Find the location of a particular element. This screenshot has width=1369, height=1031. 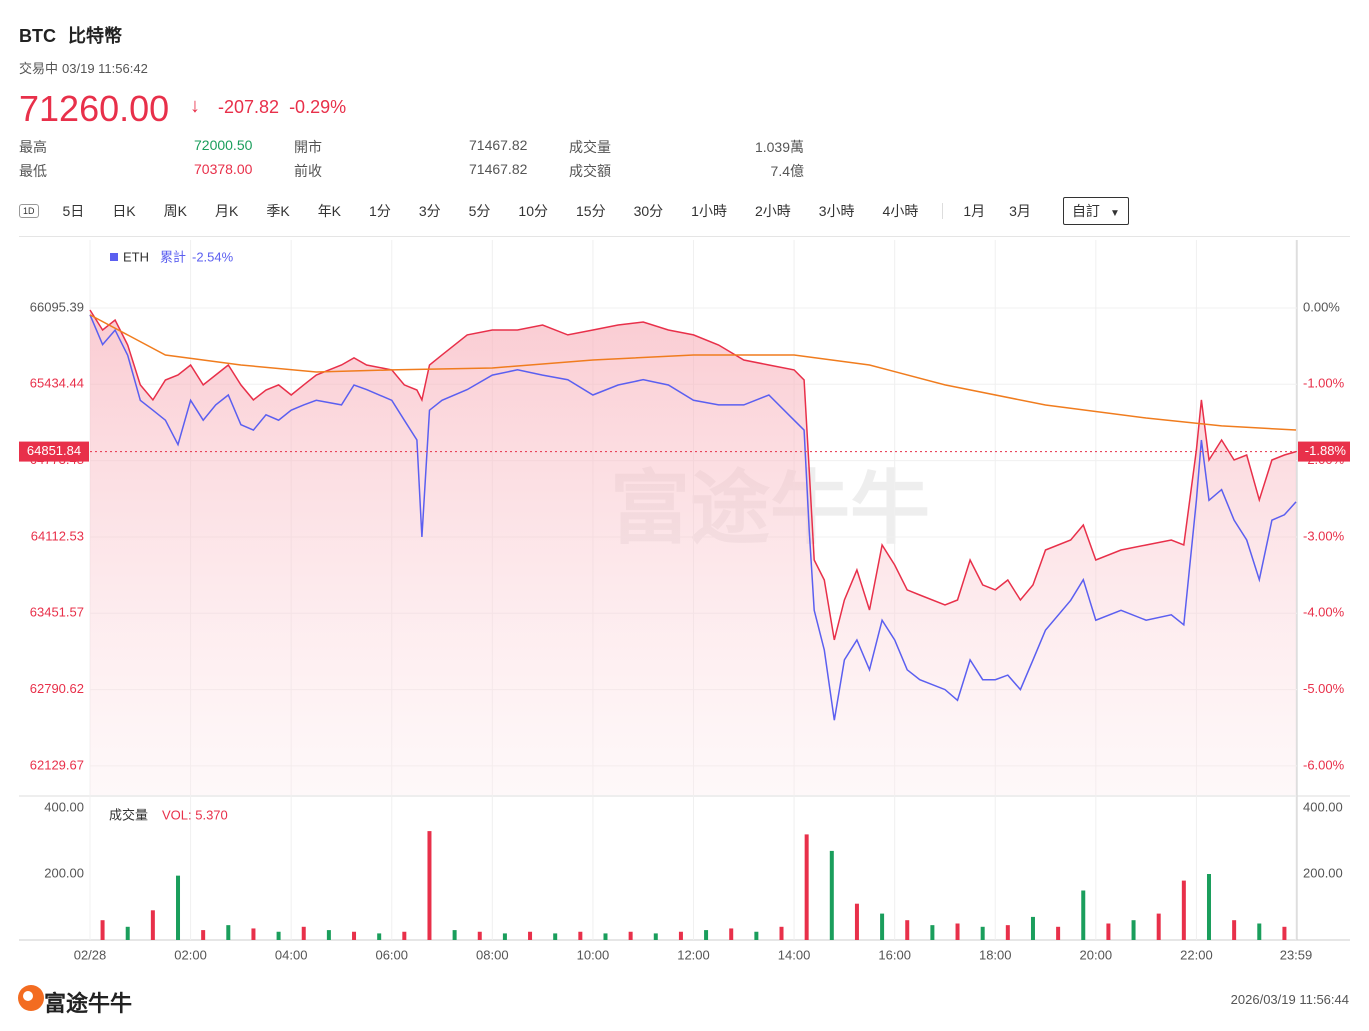

y2-tick-label: -1.00% is located at coordinates (1324, 383).